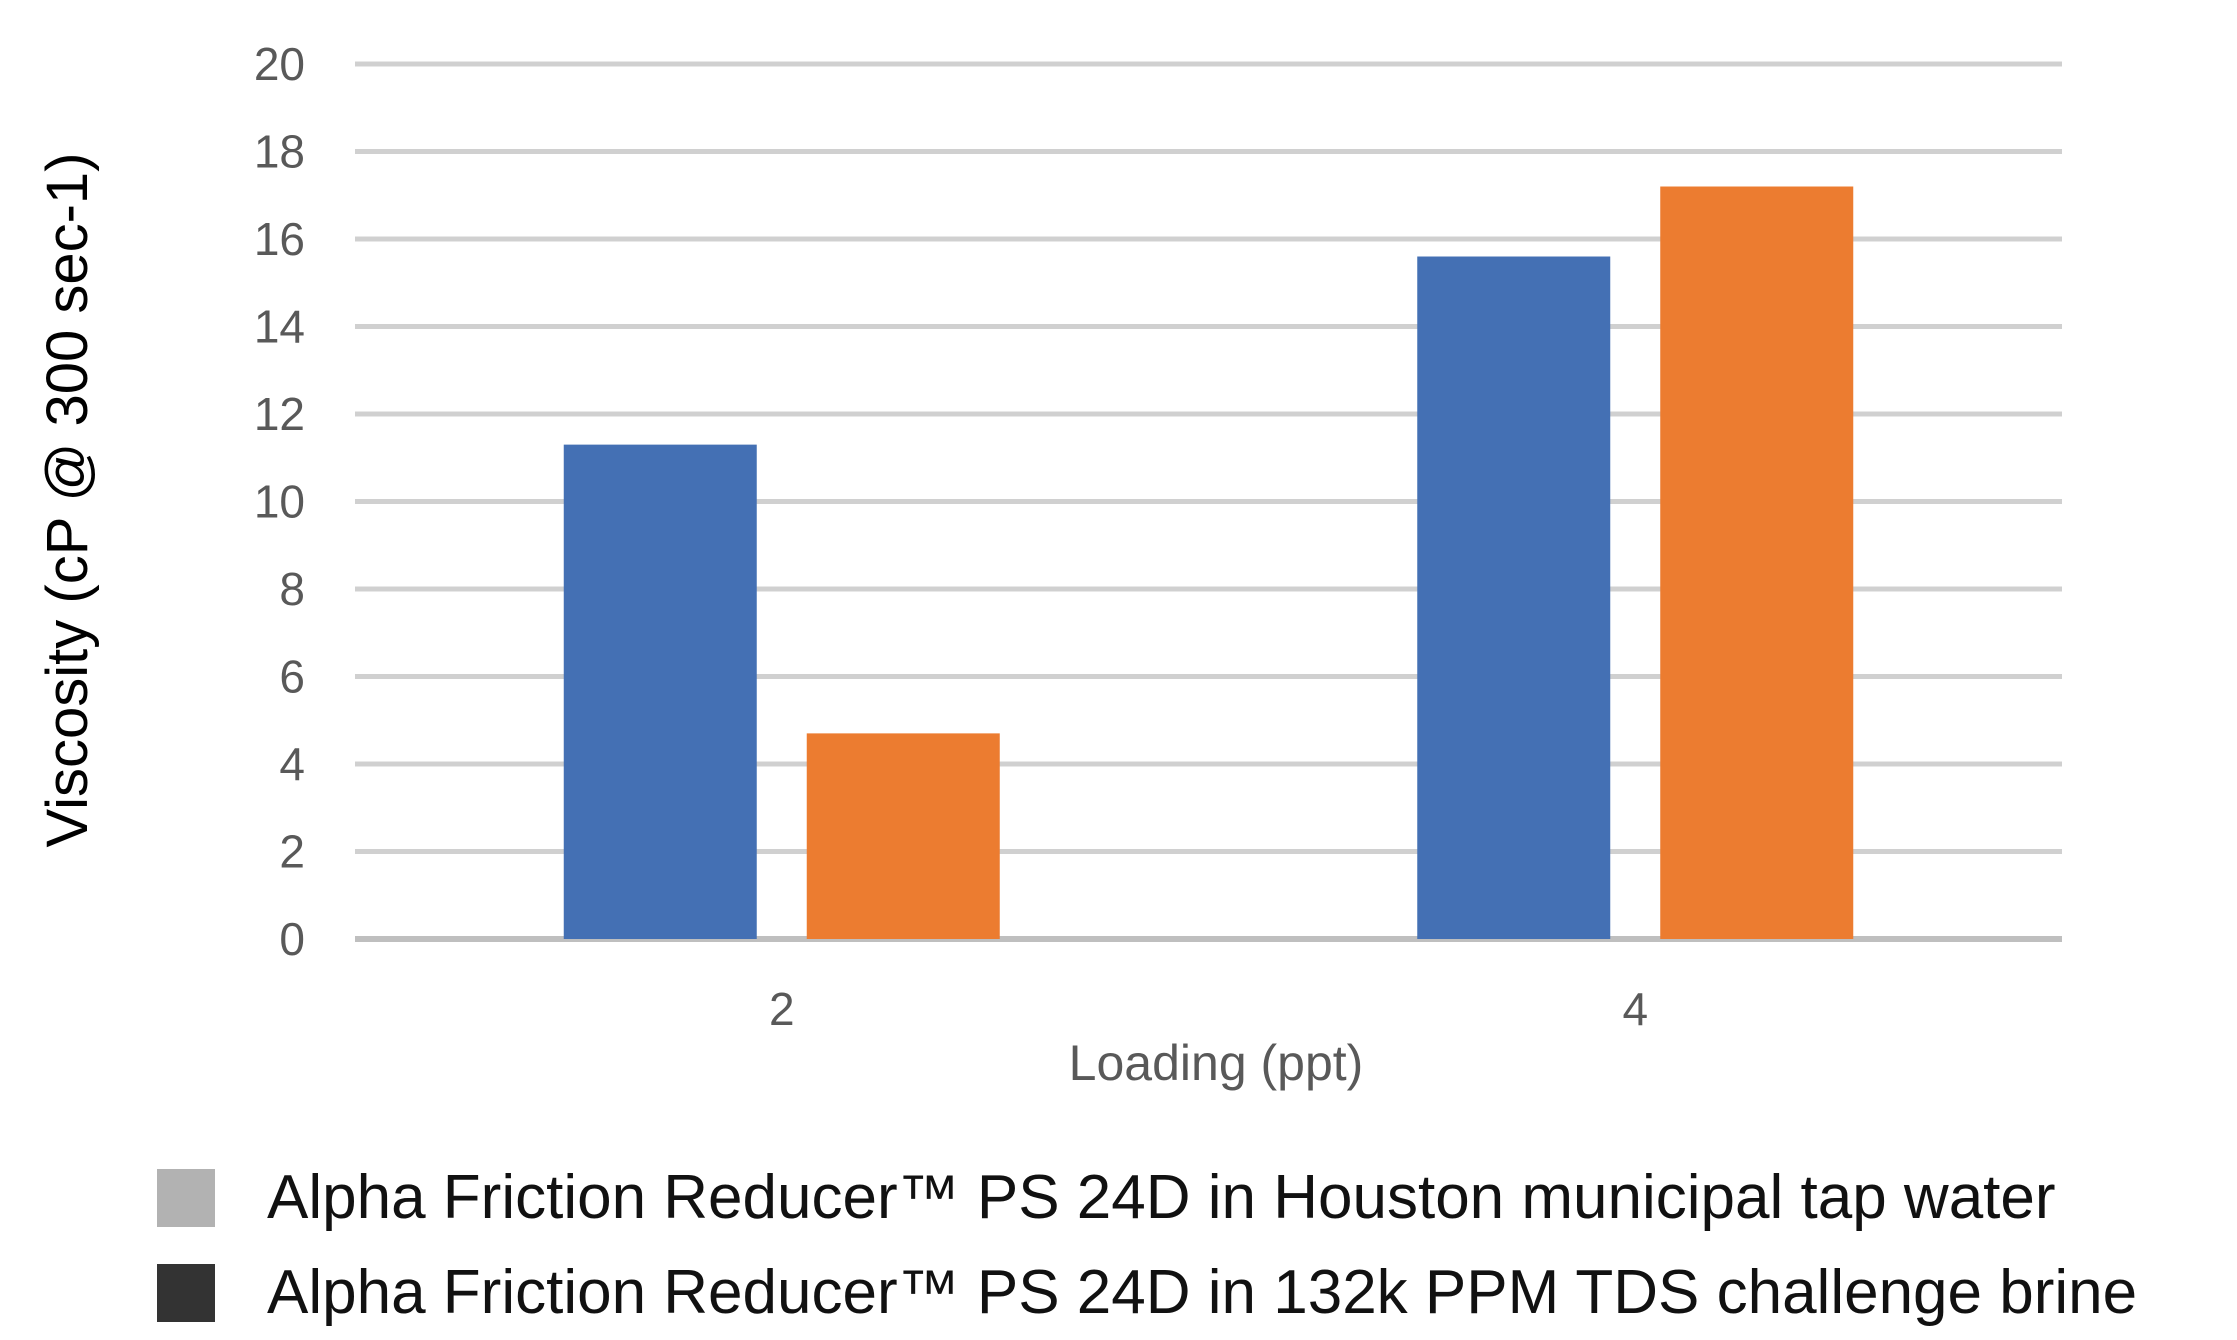  Describe the element at coordinates (1635, 1009) in the screenshot. I see `x-tick-label: 4` at that location.